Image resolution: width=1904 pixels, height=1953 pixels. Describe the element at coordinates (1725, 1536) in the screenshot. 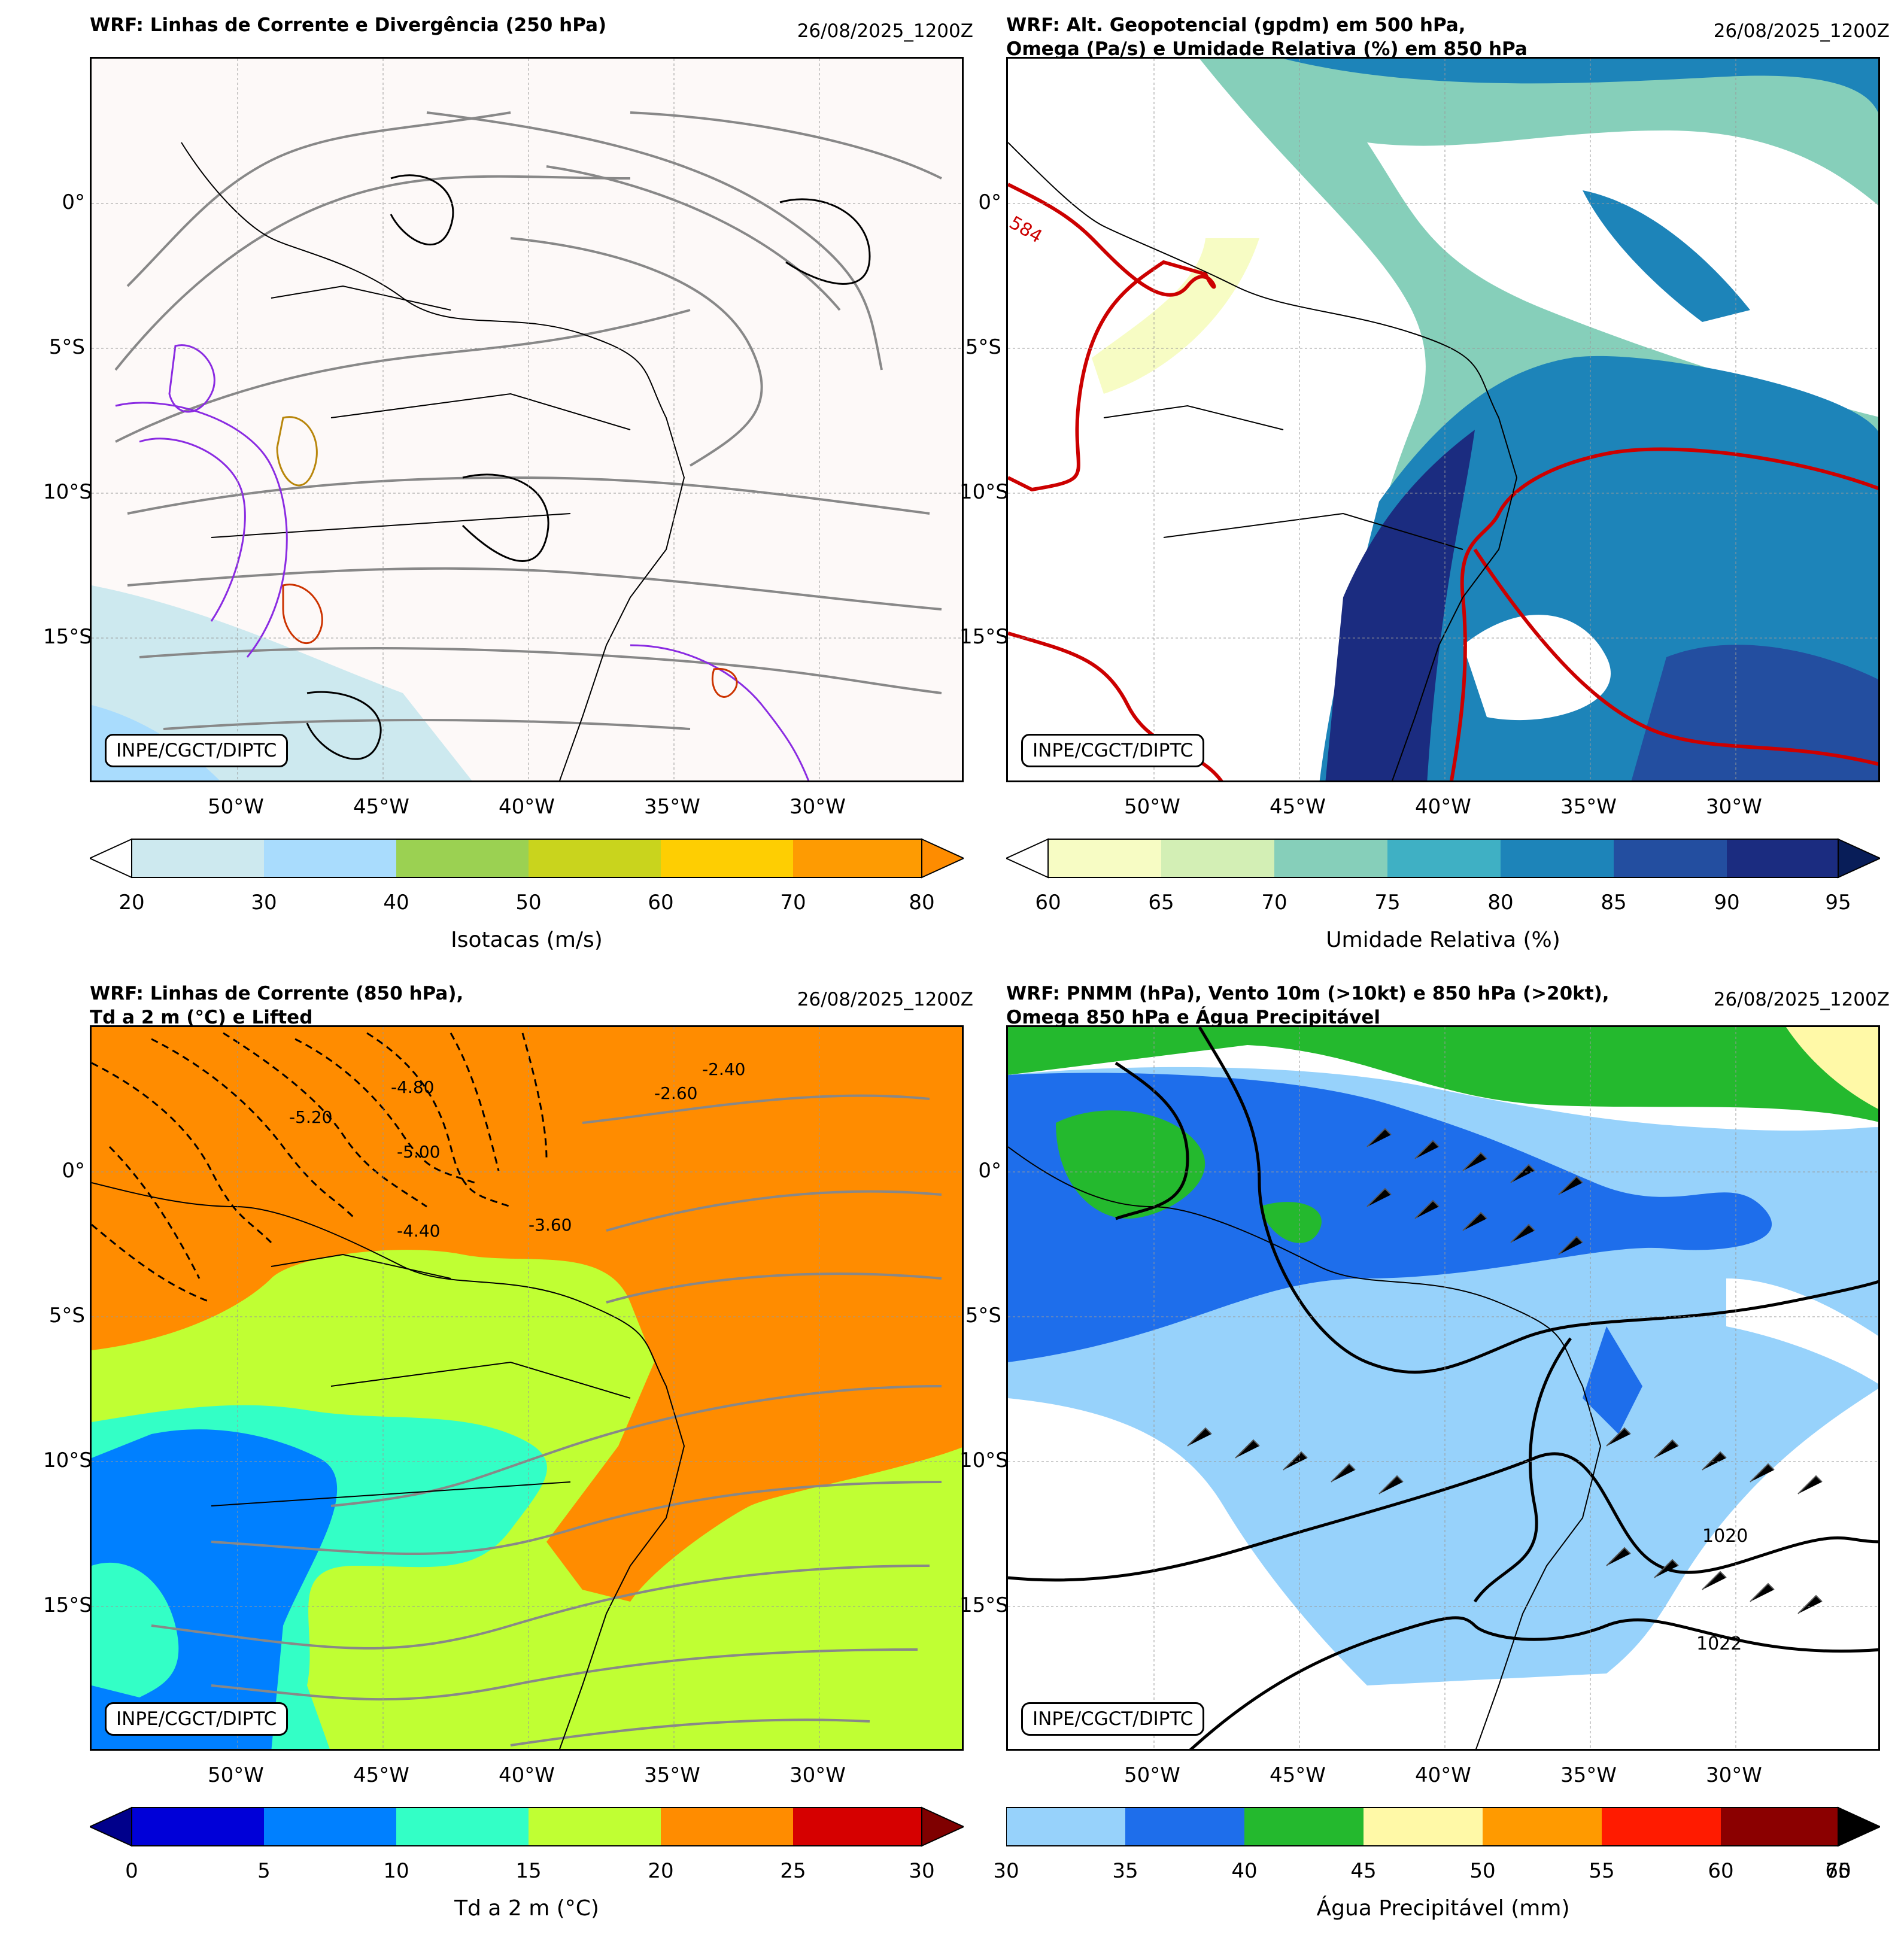

I see `contour-label: 1020` at that location.